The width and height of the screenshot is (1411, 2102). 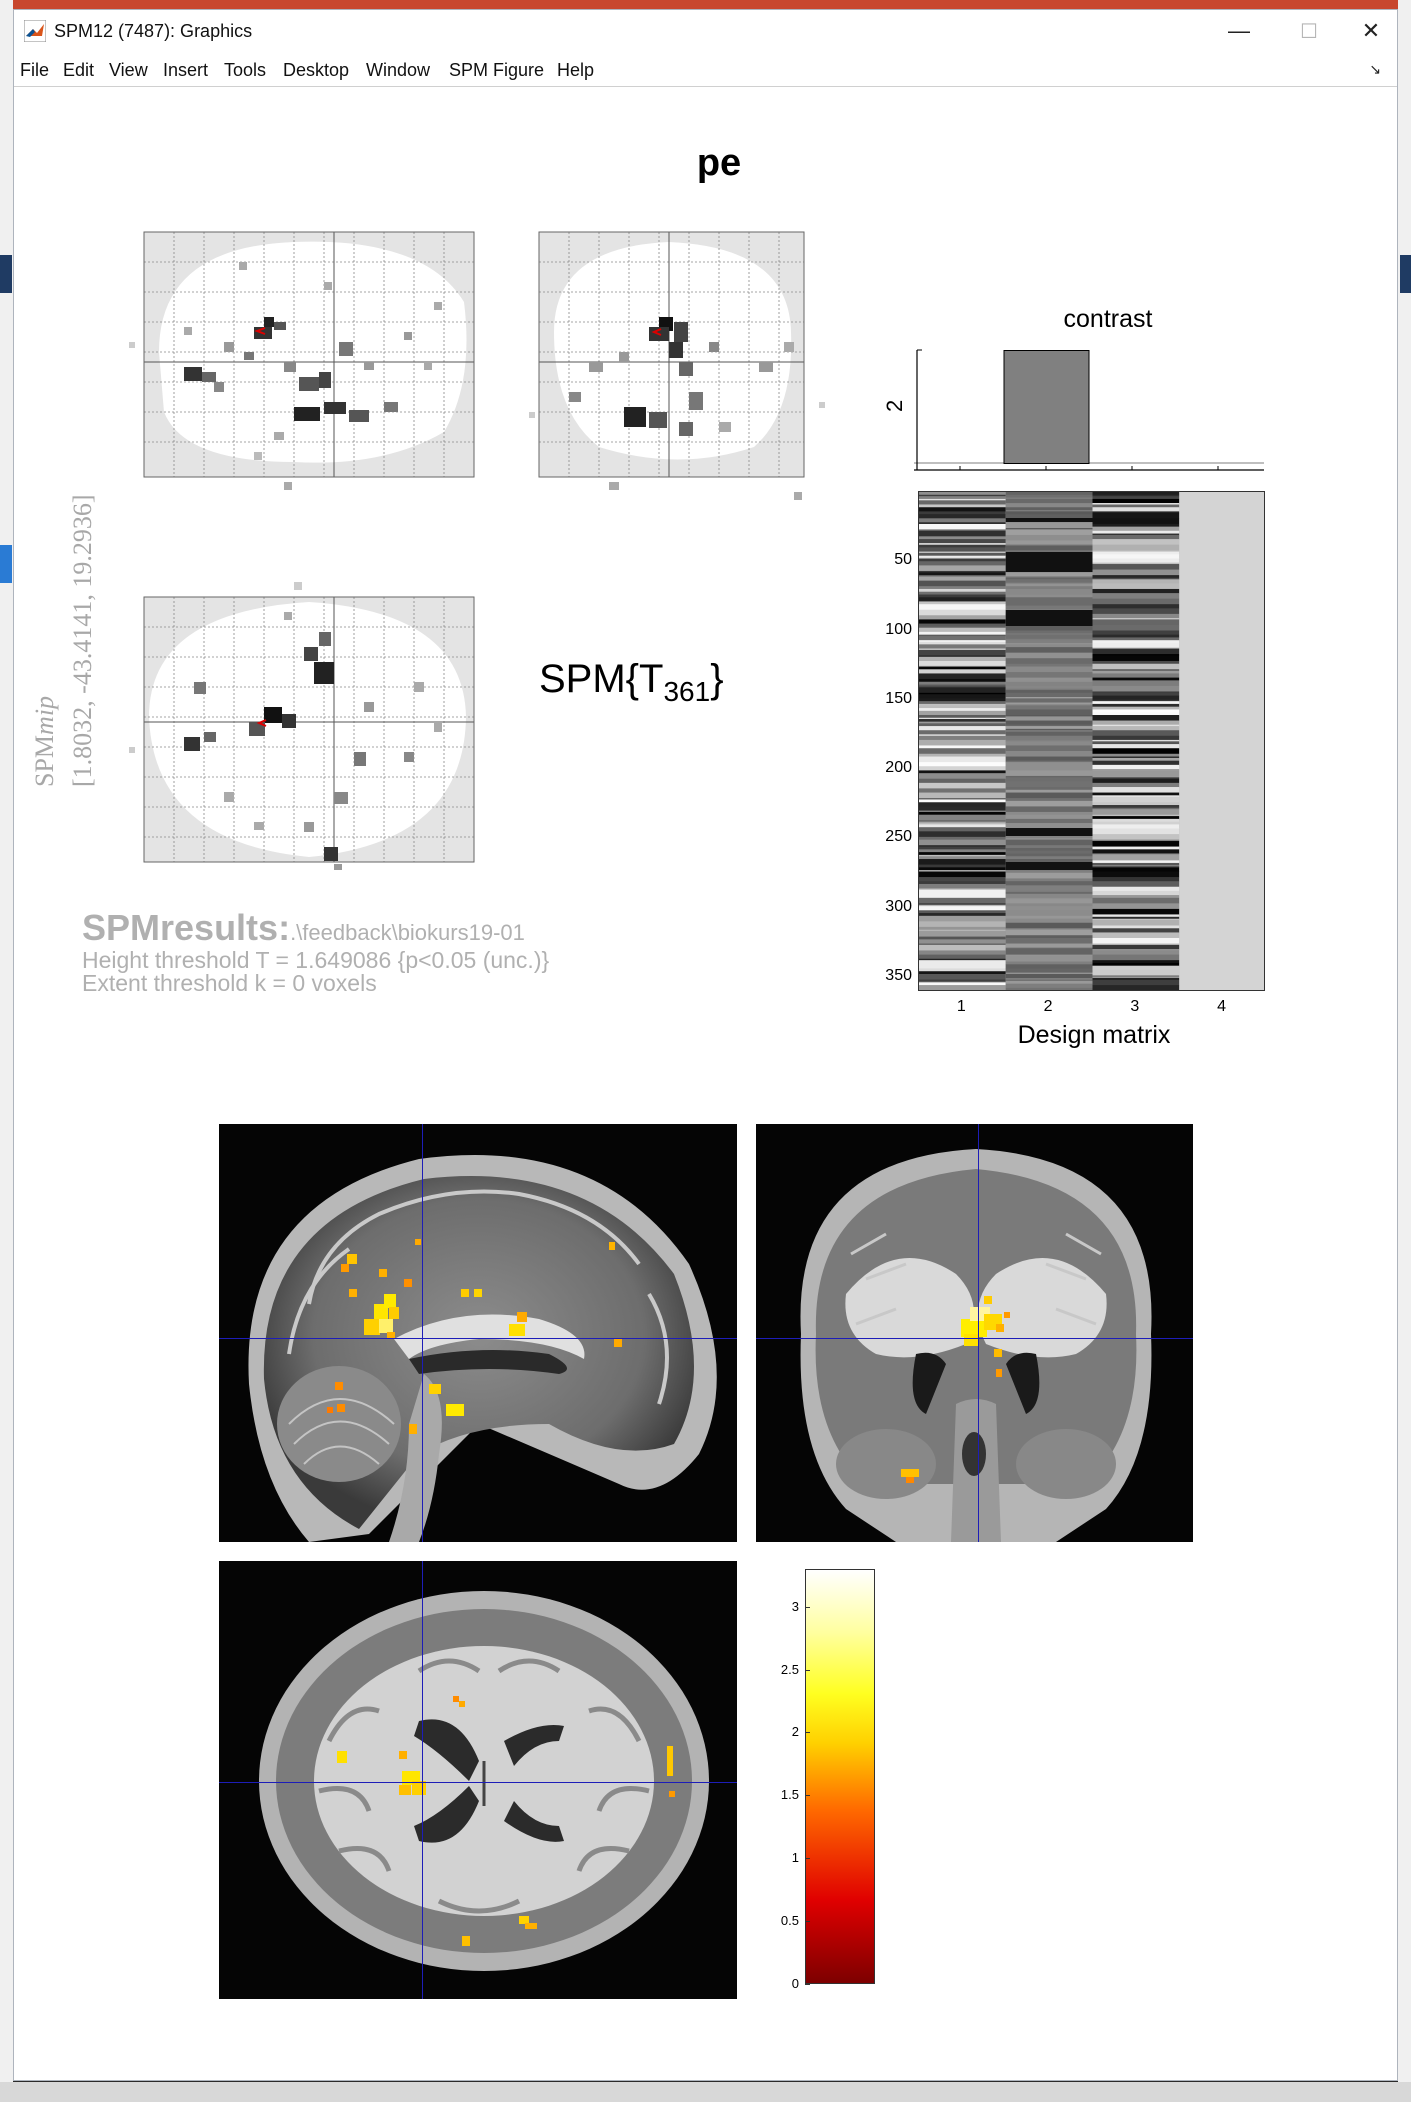 What do you see at coordinates (398, 70) in the screenshot?
I see `menu-window: Window` at bounding box center [398, 70].